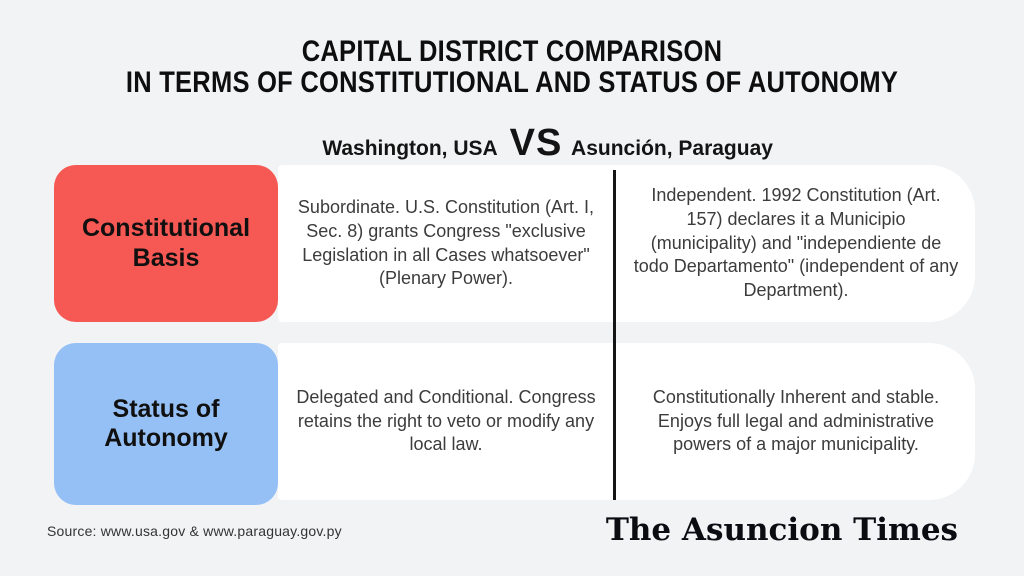 The width and height of the screenshot is (1024, 576). What do you see at coordinates (781, 530) in the screenshot?
I see `newspaper-masthead: The Asuncion Times` at bounding box center [781, 530].